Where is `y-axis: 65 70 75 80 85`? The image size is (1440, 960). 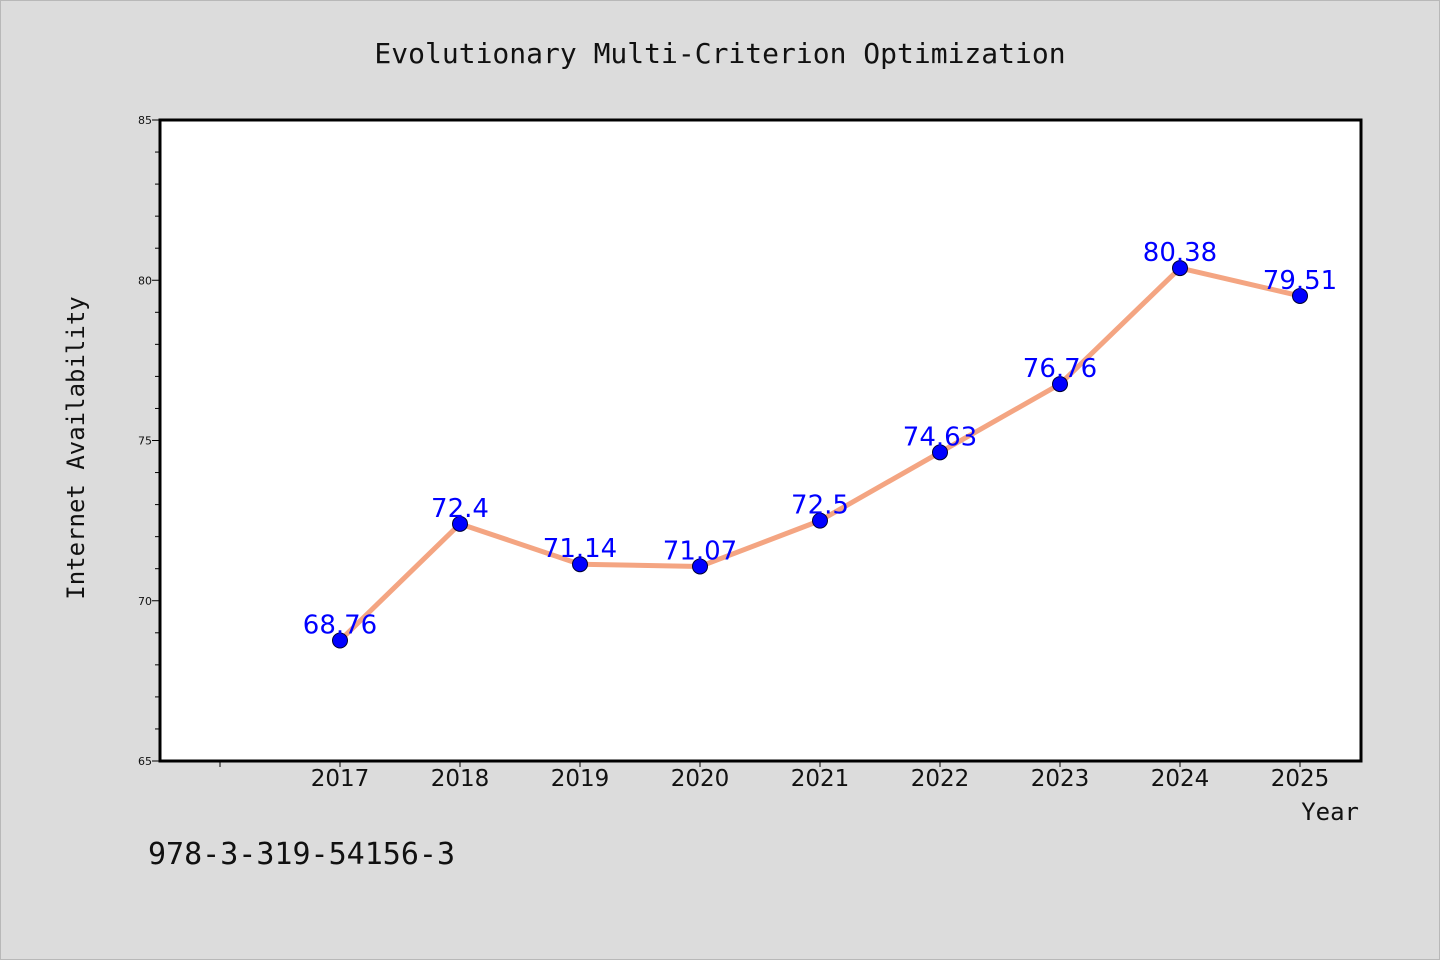
y-axis: 65 70 75 80 85 is located at coordinates (149, 441).